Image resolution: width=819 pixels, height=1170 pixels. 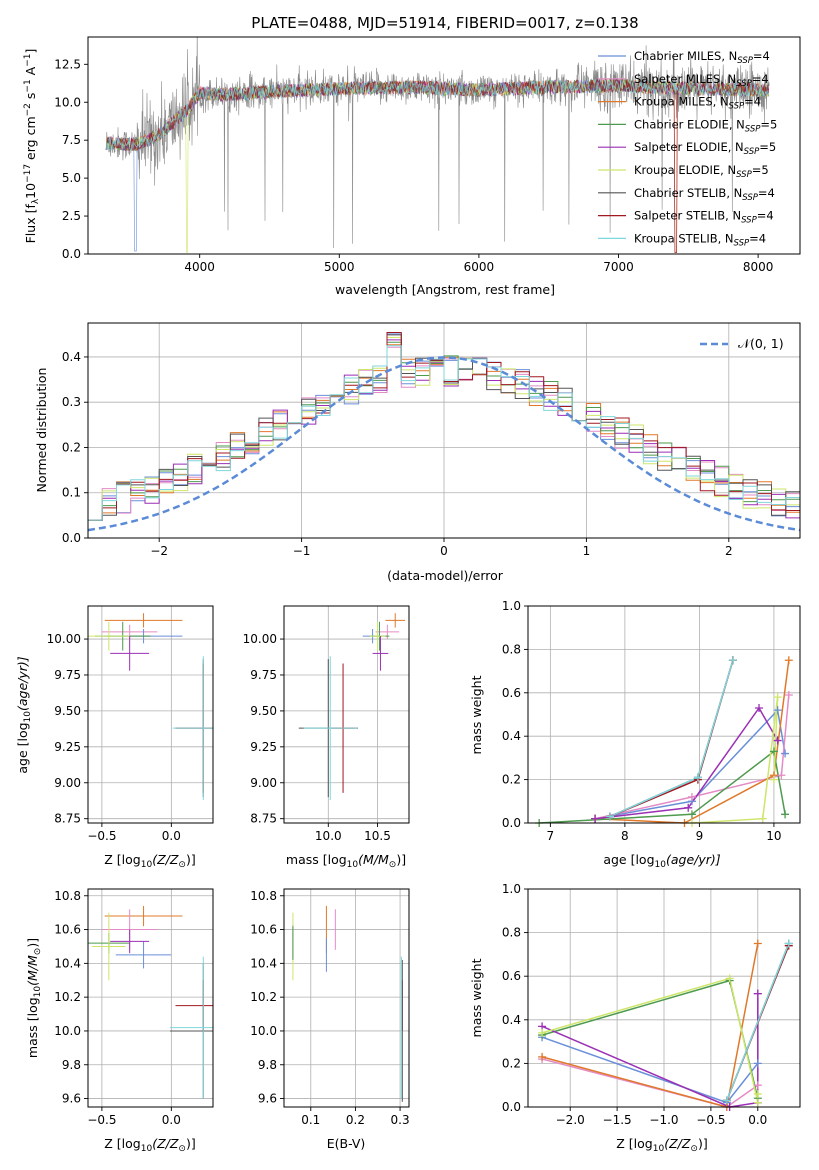 What do you see at coordinates (263, 783) in the screenshot?
I see `age_vs_mass-yticklabel-1: 9.00` at bounding box center [263, 783].